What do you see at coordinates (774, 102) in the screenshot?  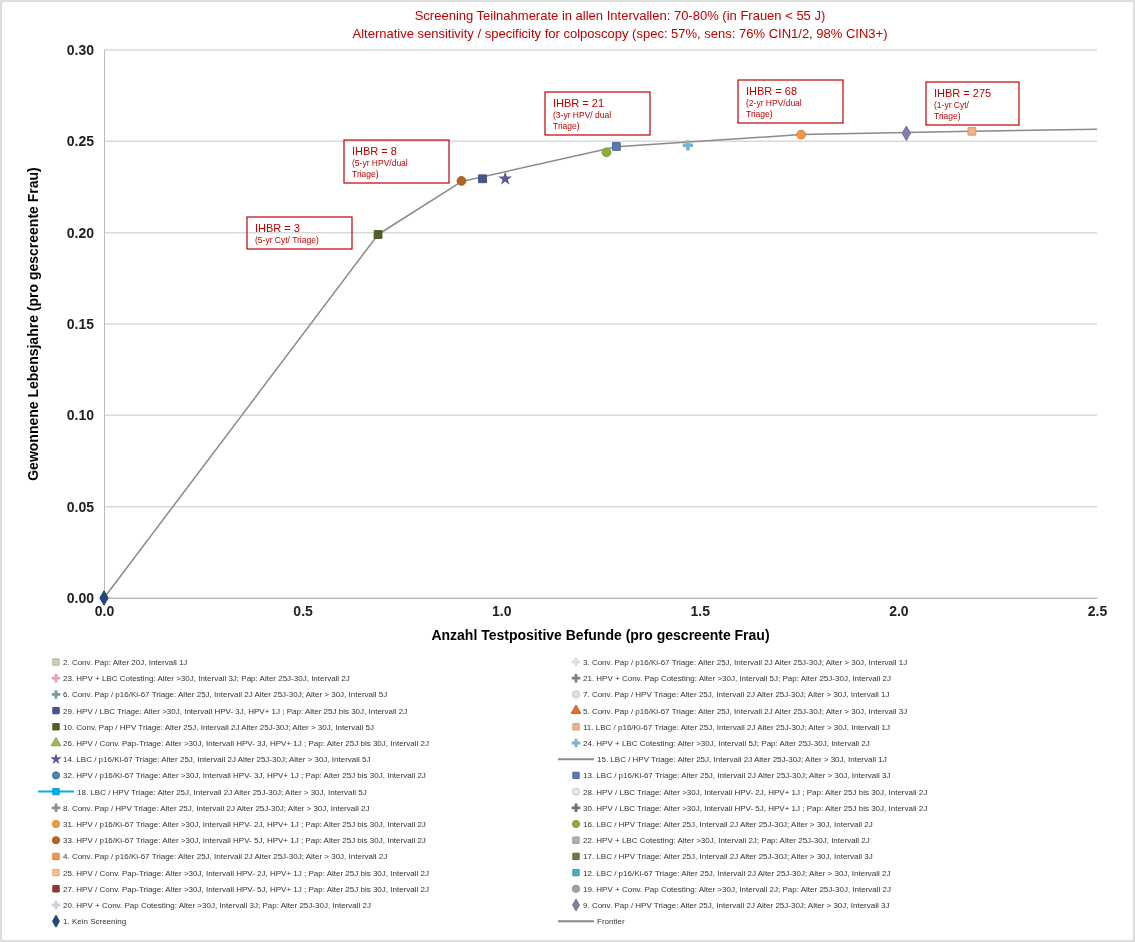 I see `annotation: IHBR = 68 (2-yr HPV/dual Triage)` at bounding box center [774, 102].